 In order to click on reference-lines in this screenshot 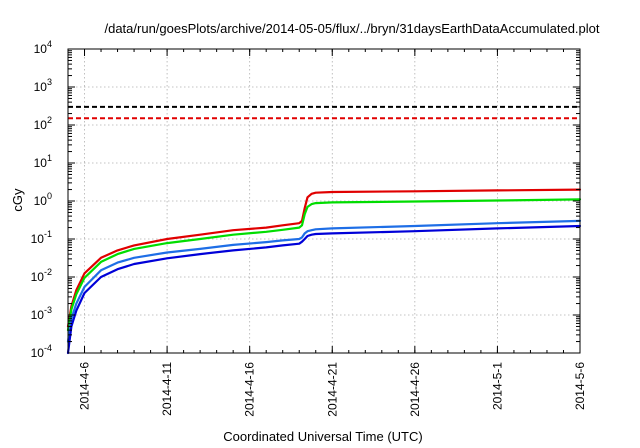, I will do `click(324, 112)`.